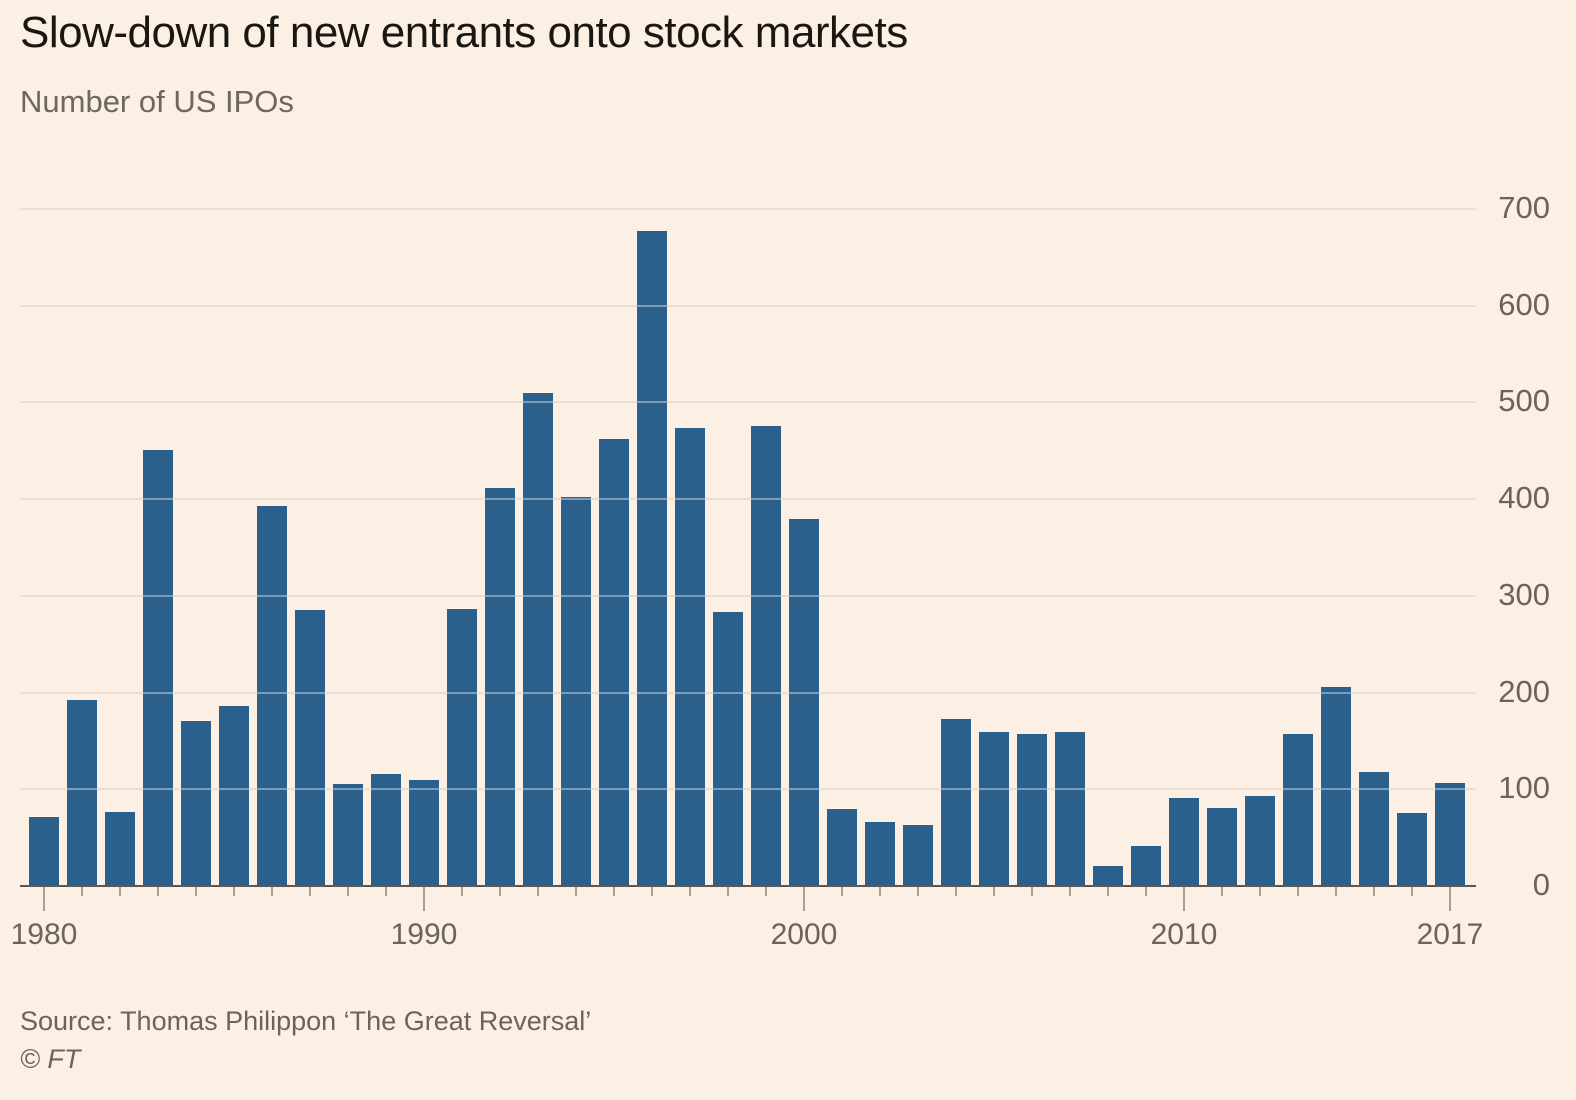 This screenshot has height=1100, width=1576. Describe the element at coordinates (50, 1059) in the screenshot. I see `copyright-text: © FT` at that location.